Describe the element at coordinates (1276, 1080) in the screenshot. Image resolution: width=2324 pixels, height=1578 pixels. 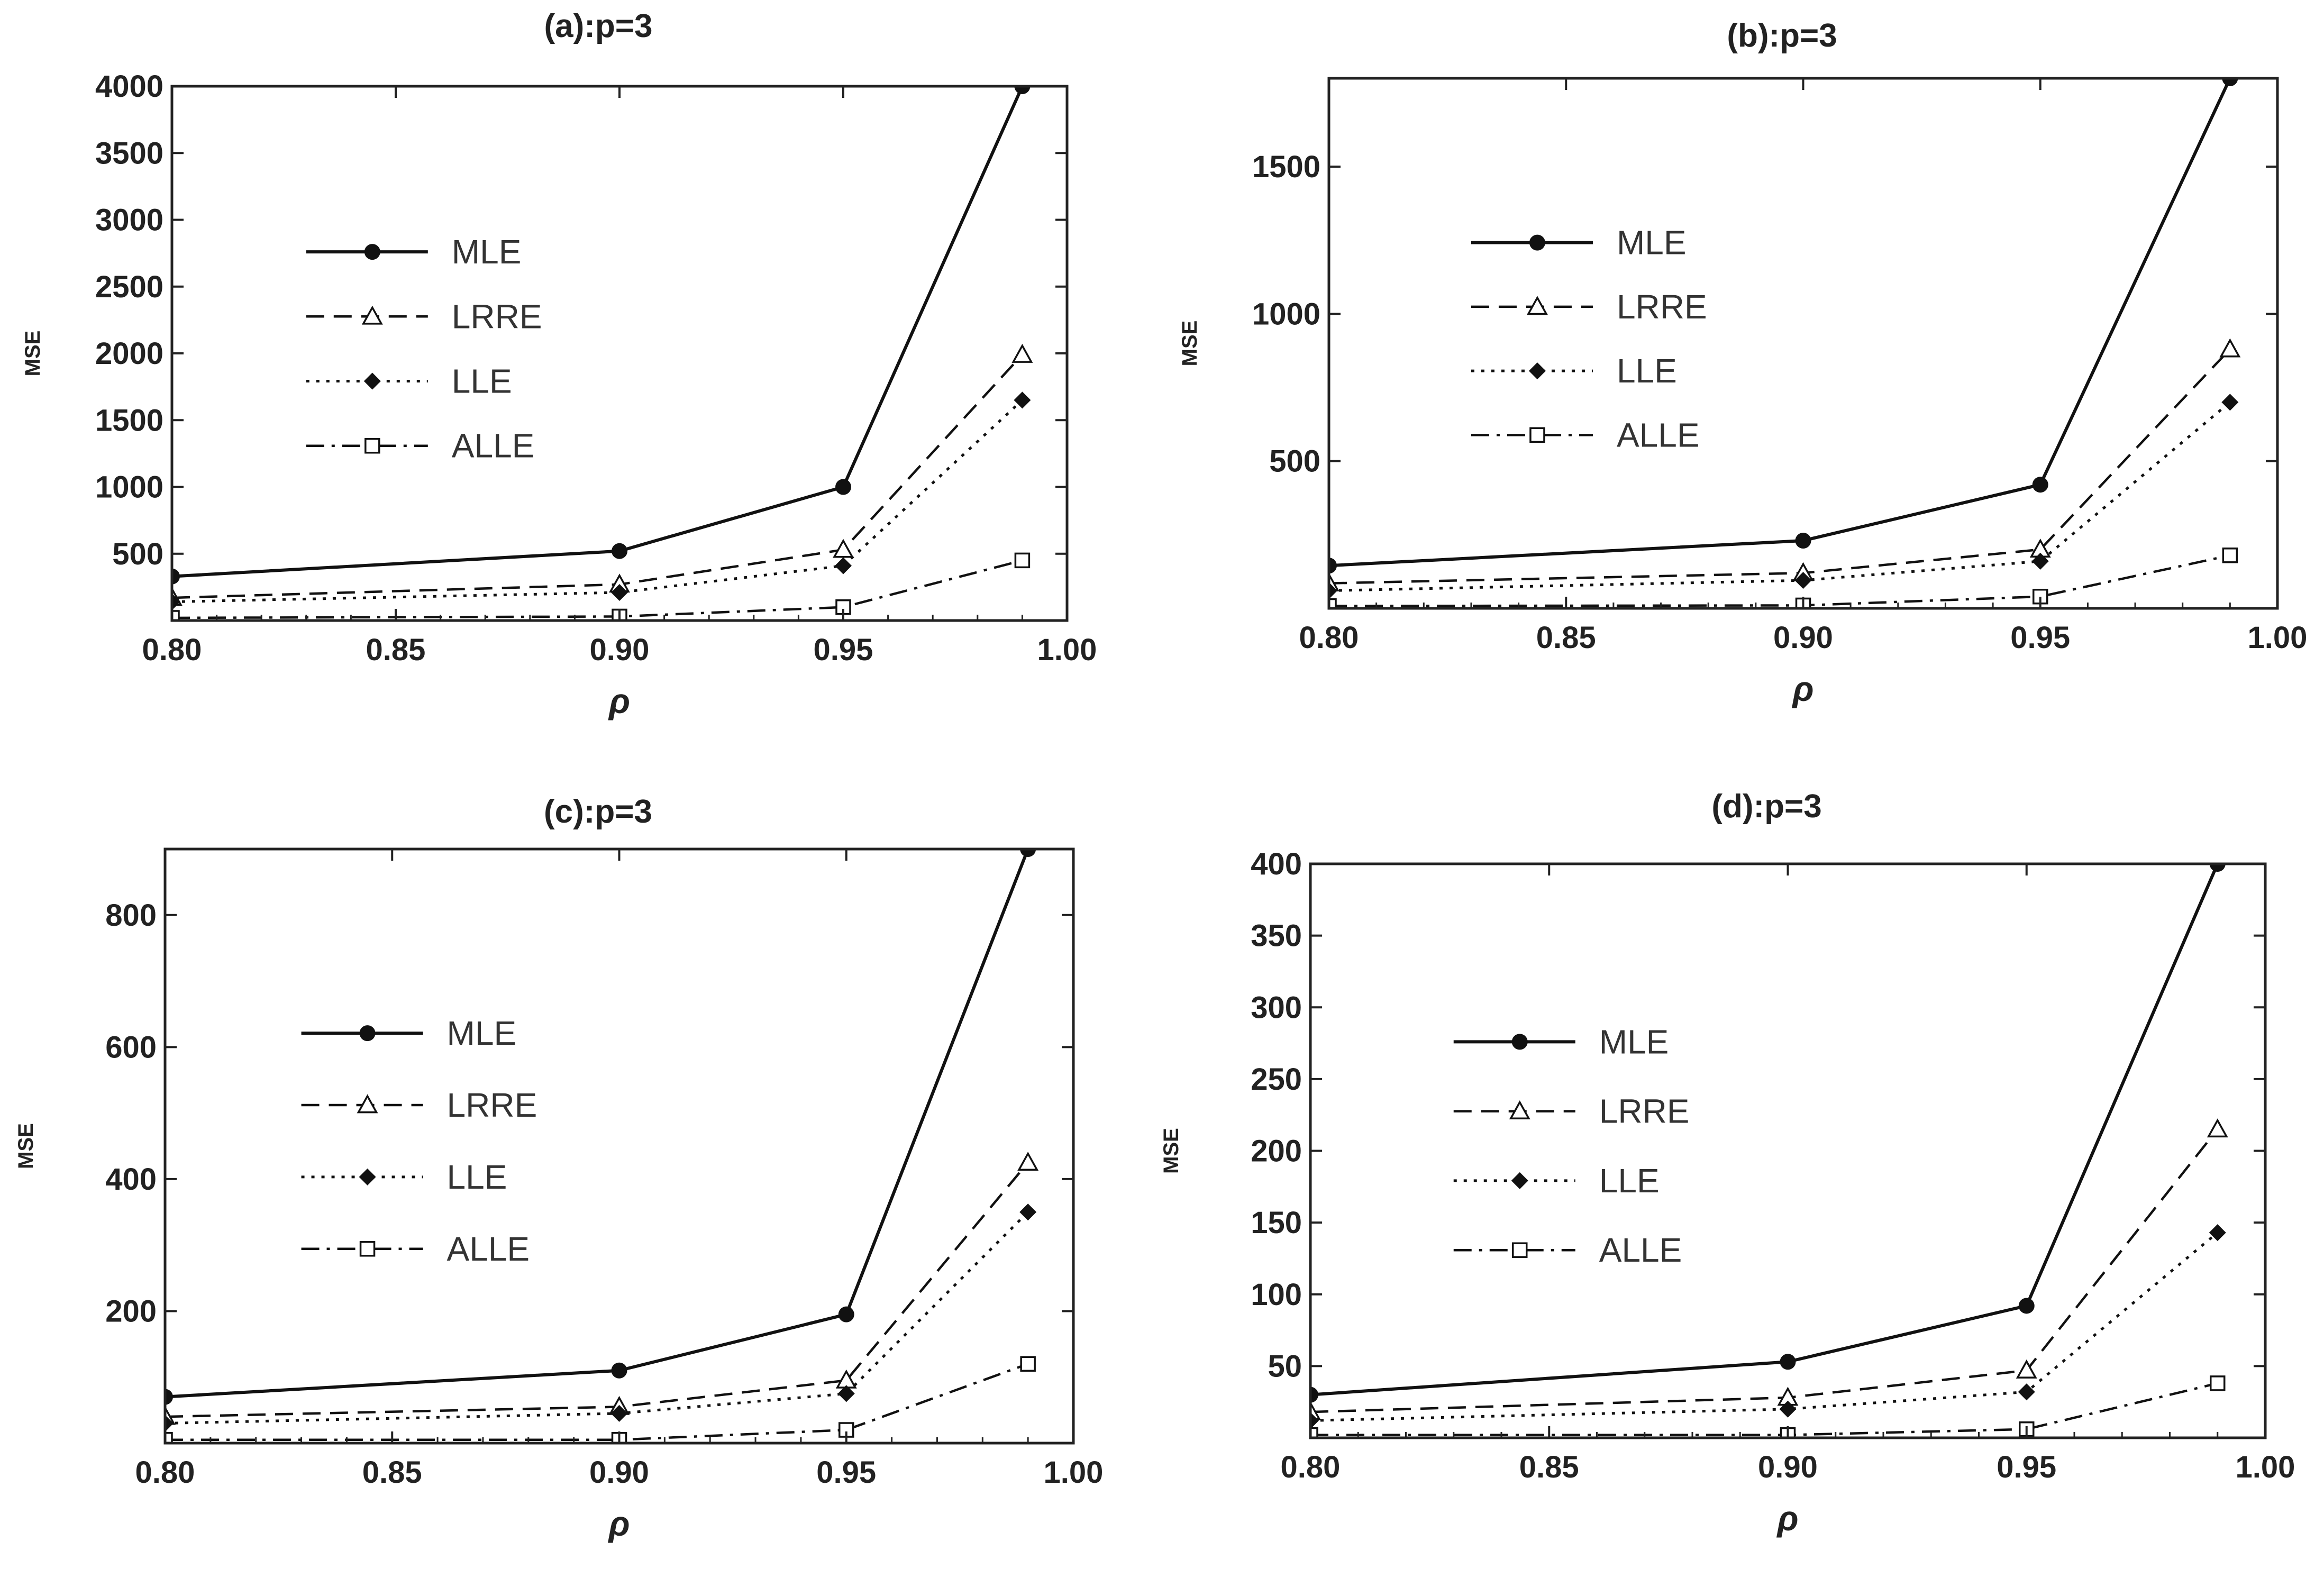
I see `y-tick-label: 250` at that location.